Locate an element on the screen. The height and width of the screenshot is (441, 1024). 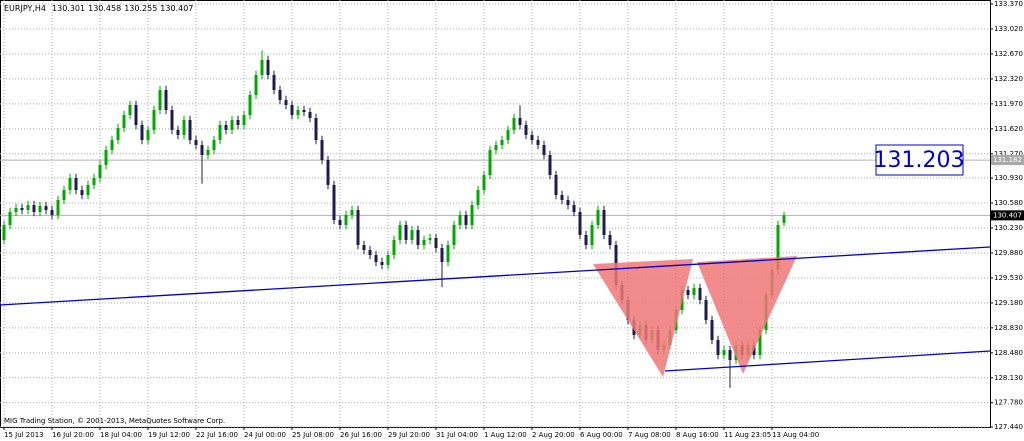
x-tick-label: 24 Jul 00:00 is located at coordinates (265, 435).